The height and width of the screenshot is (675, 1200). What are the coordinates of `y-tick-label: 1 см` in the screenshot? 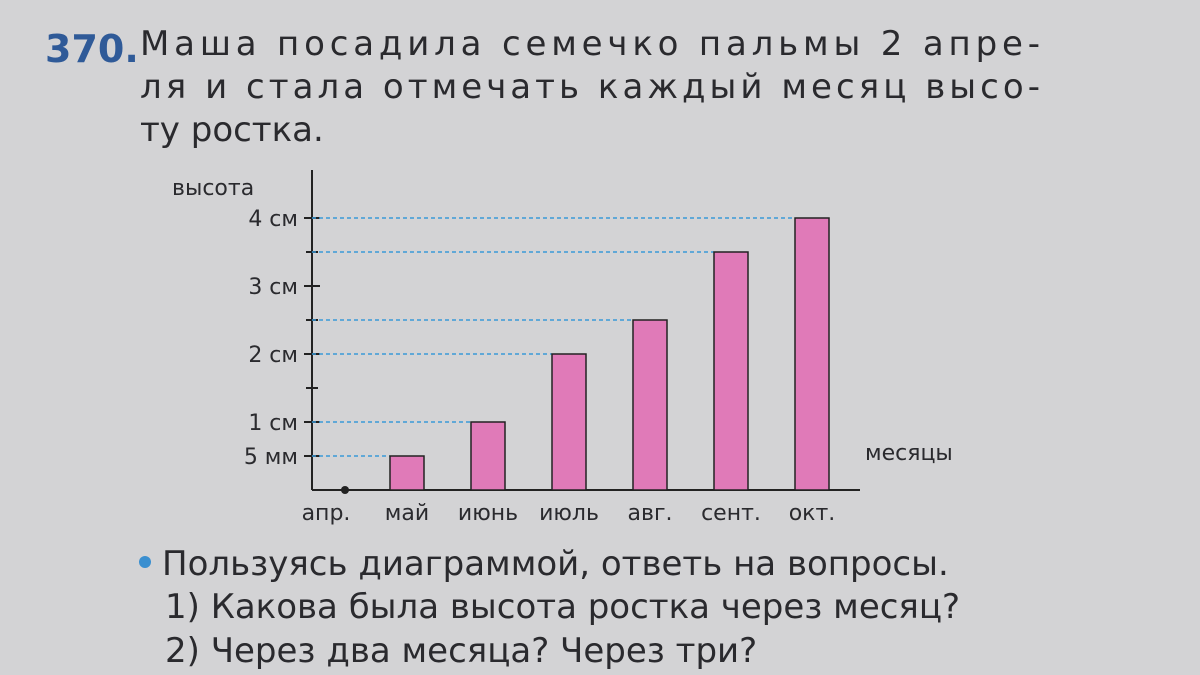 It's located at (273, 423).